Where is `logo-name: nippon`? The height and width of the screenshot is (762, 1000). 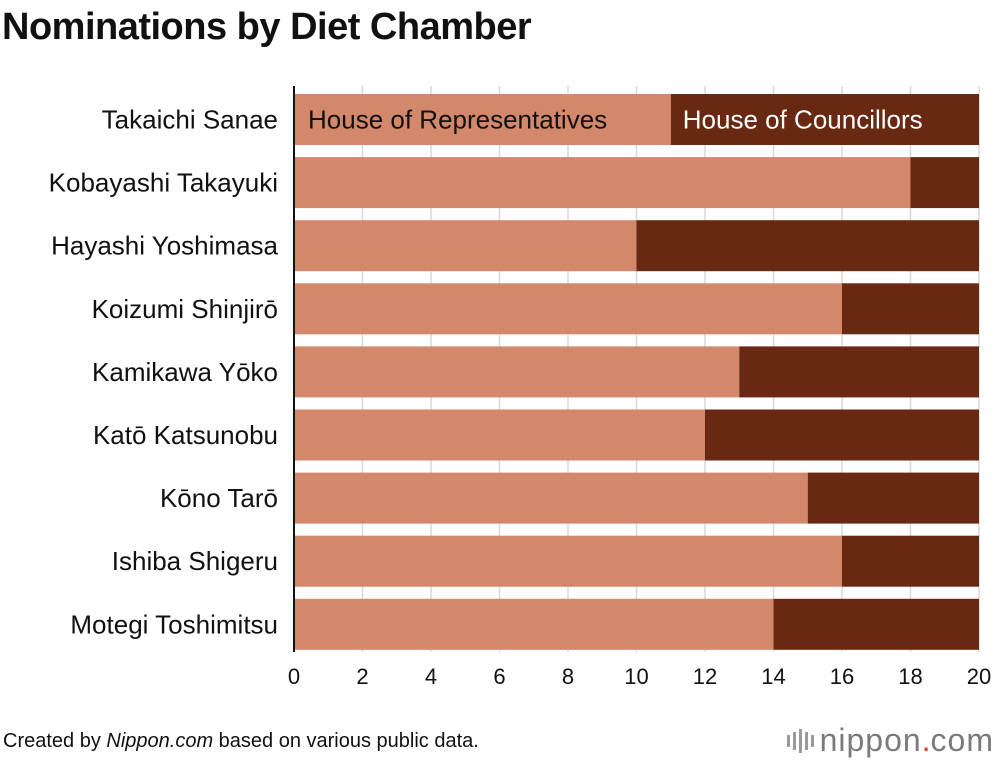 logo-name: nippon is located at coordinates (870, 740).